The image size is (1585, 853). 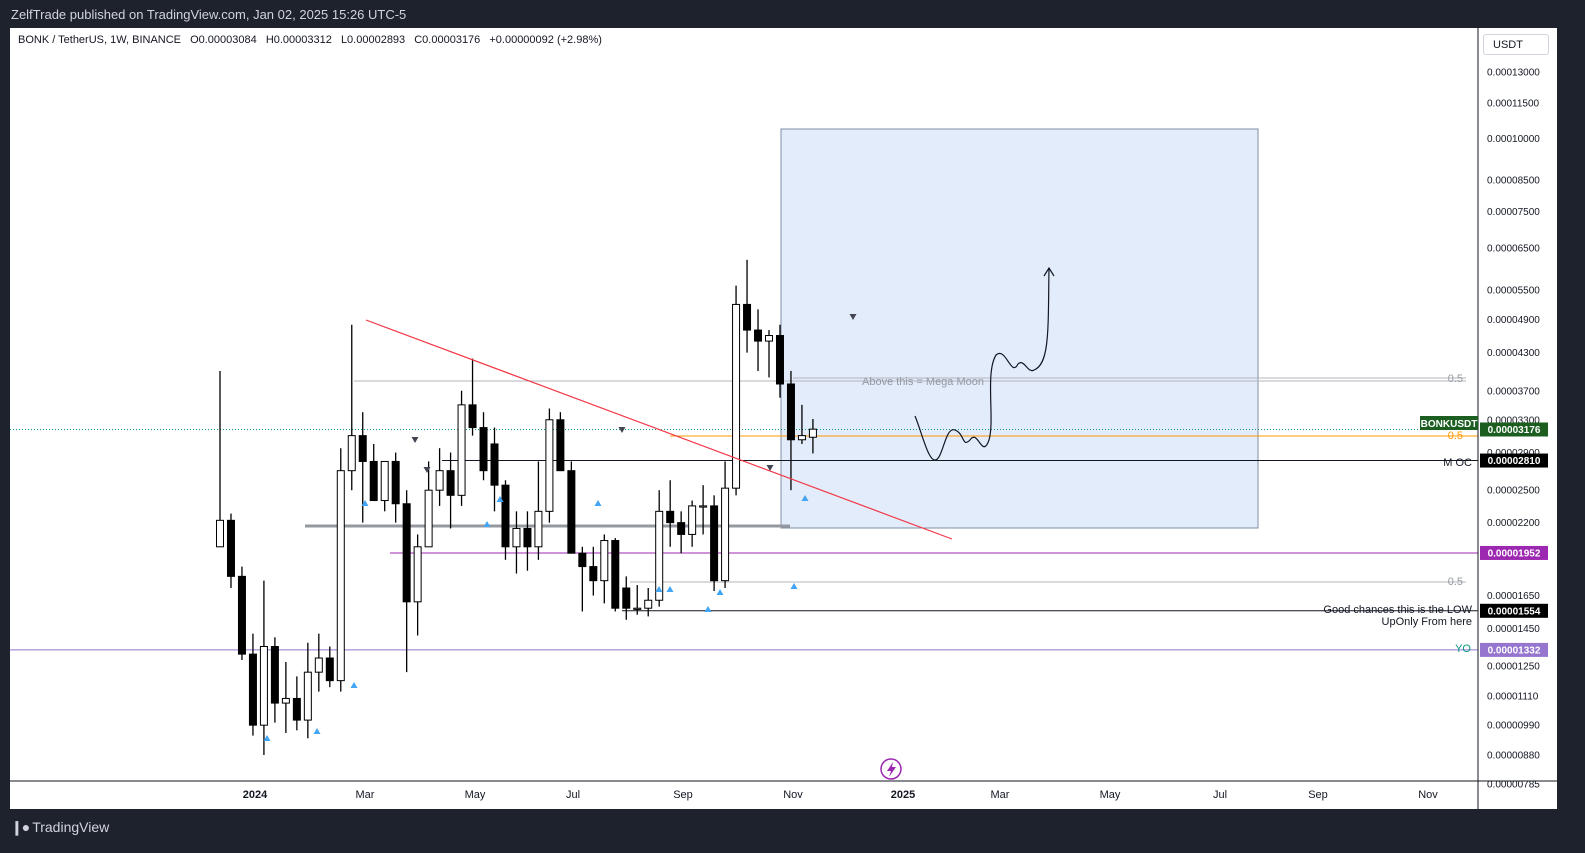 What do you see at coordinates (1513, 726) in the screenshot?
I see `y-tick-label: 0.00000990` at bounding box center [1513, 726].